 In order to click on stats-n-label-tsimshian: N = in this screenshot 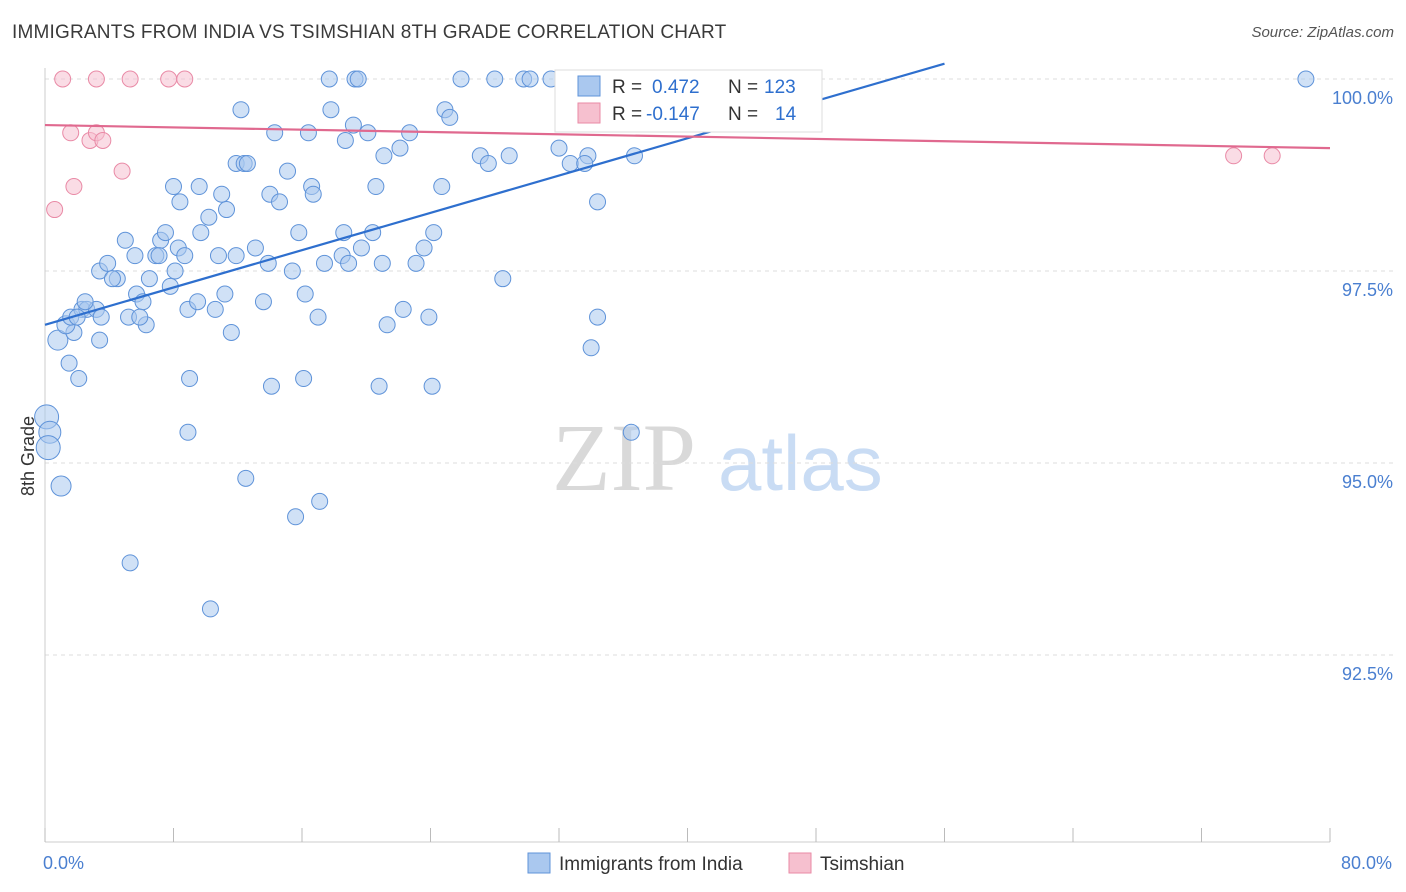, I will do `click(743, 114)`.